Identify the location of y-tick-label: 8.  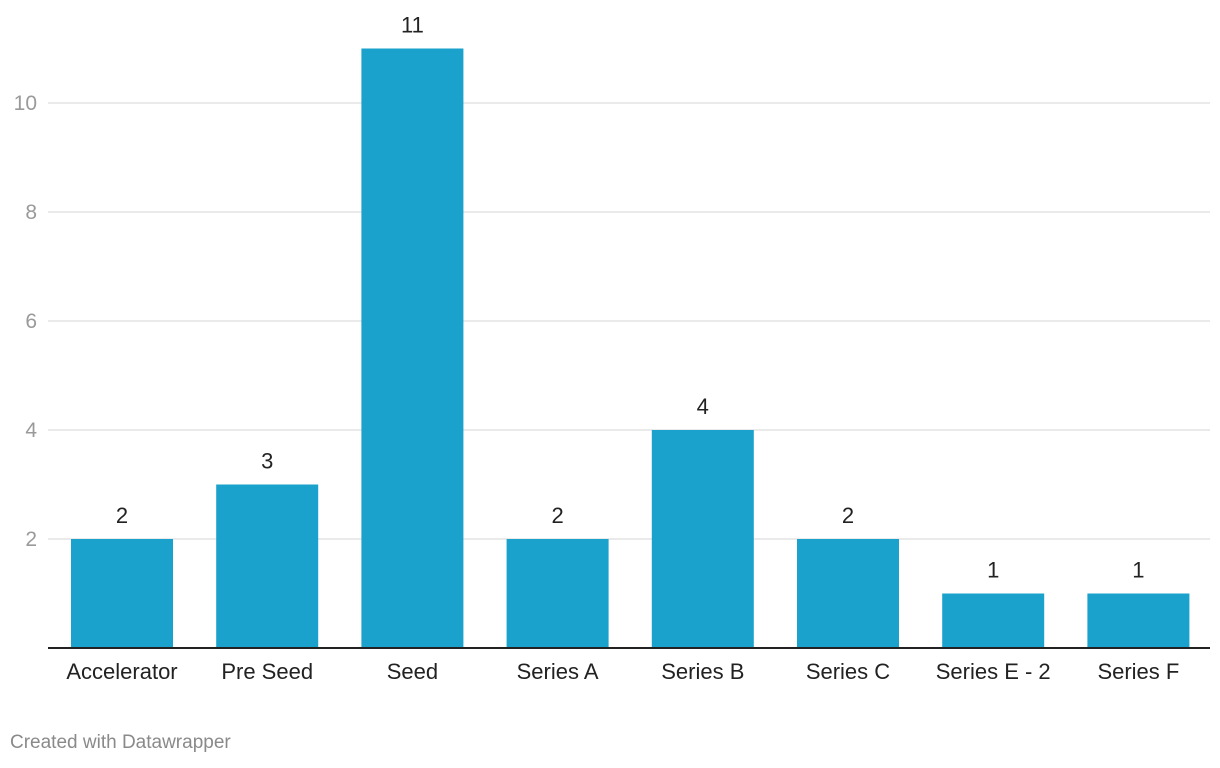
(31, 212).